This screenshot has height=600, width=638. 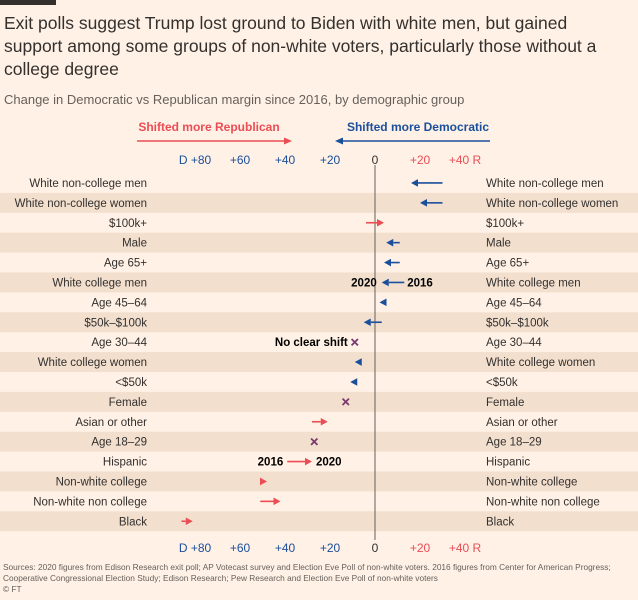 I want to click on row-label-right: Non-white college, so click(x=531, y=482).